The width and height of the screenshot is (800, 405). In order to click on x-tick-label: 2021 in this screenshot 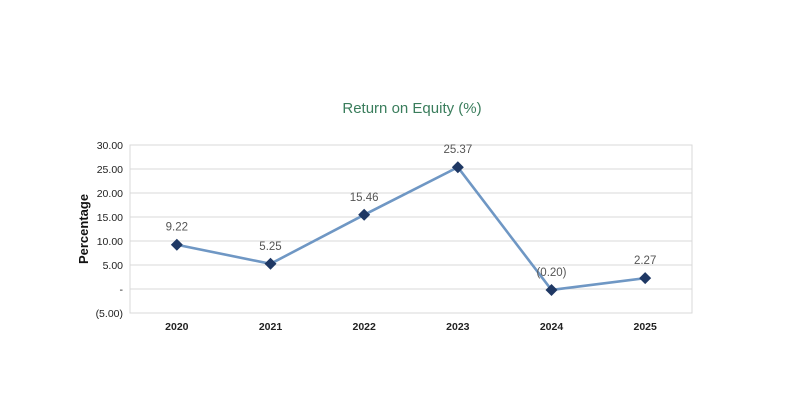, I will do `click(271, 327)`.